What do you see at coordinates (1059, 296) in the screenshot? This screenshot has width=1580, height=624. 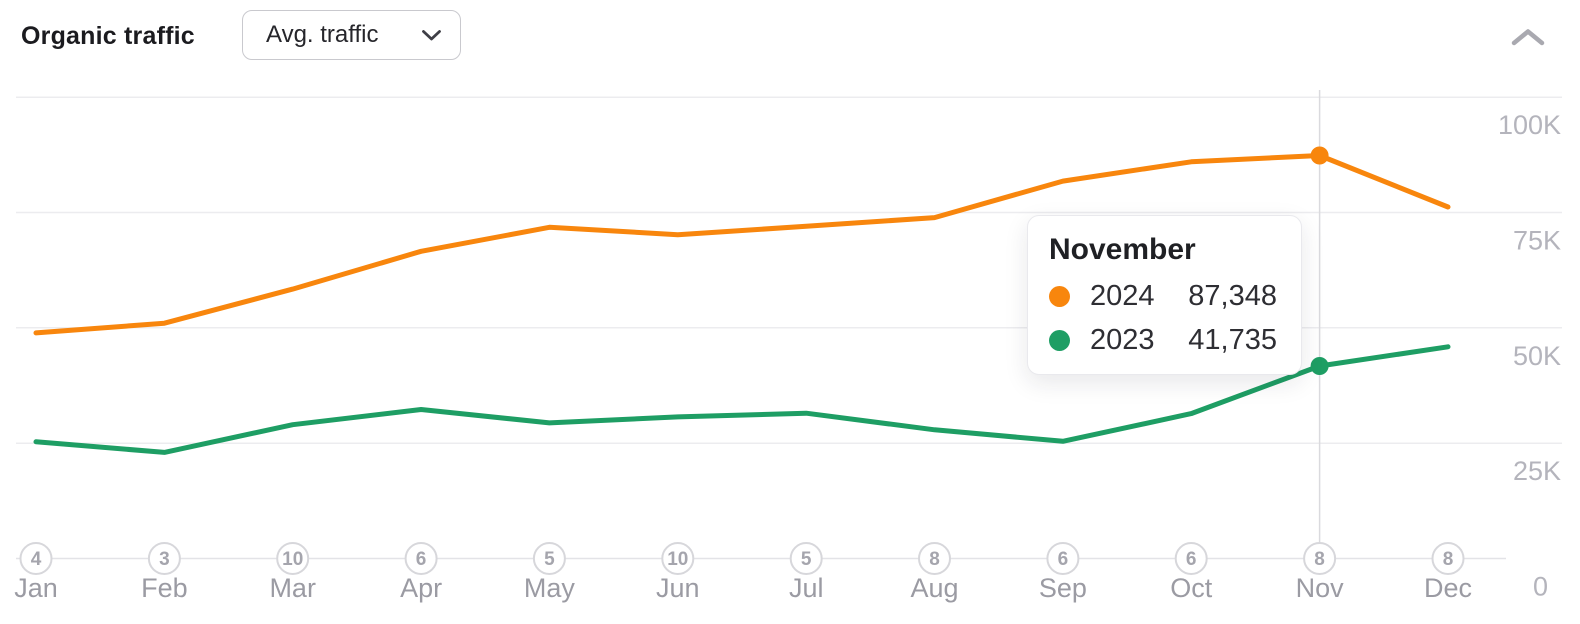 I see `series-2024-dot-icon` at bounding box center [1059, 296].